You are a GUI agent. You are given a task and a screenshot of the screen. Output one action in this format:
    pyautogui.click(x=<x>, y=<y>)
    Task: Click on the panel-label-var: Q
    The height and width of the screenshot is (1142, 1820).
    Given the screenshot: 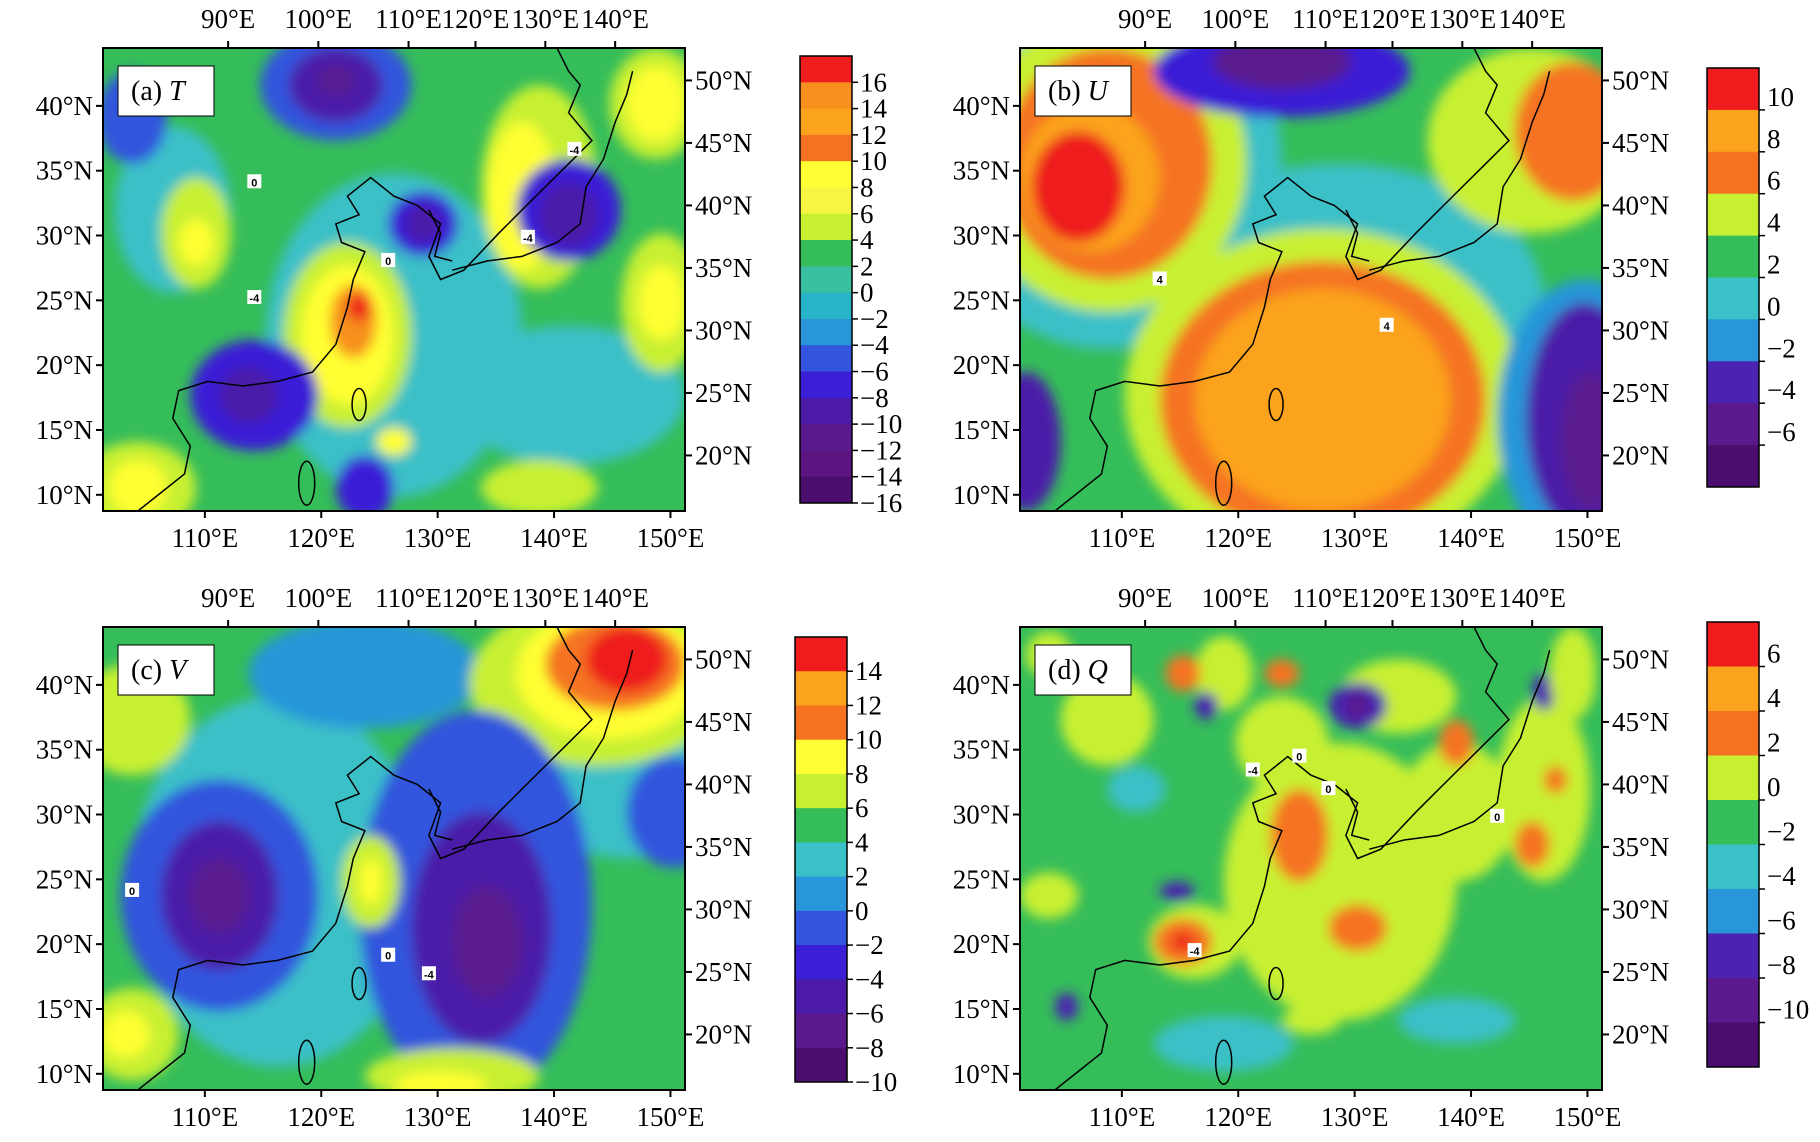 What is the action you would take?
    pyautogui.click(x=1098, y=670)
    